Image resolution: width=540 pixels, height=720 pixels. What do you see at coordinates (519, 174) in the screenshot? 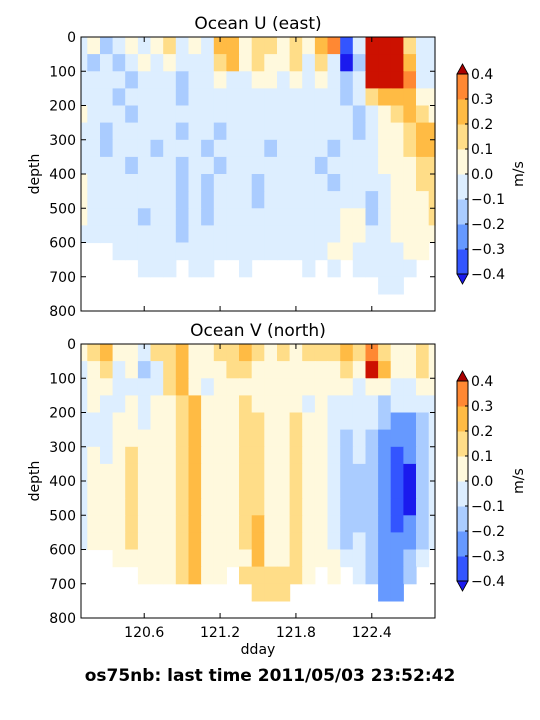
I see `colorbar-label: m/s` at bounding box center [519, 174].